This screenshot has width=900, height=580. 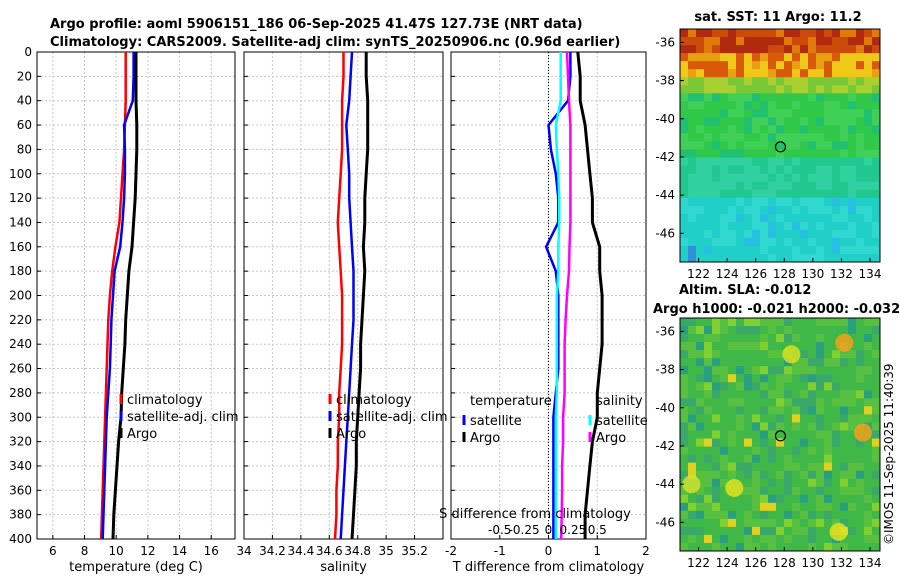 What do you see at coordinates (665, 522) in the screenshot?
I see `map-y-tick-label: -46` at bounding box center [665, 522].